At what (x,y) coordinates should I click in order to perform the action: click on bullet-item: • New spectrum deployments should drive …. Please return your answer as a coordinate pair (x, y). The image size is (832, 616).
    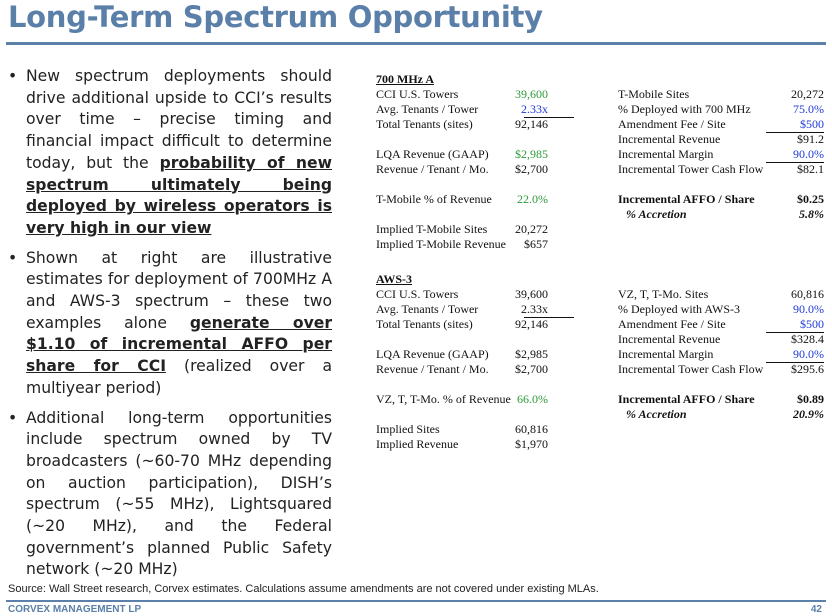
    Looking at the image, I should click on (169, 153).